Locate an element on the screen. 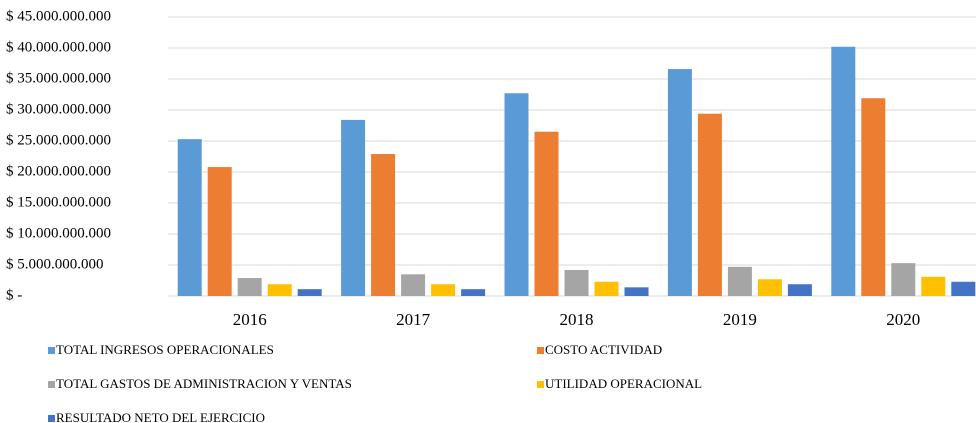 The height and width of the screenshot is (423, 976). legend-label: UTILIDAD OPERACIONAL is located at coordinates (623, 383).